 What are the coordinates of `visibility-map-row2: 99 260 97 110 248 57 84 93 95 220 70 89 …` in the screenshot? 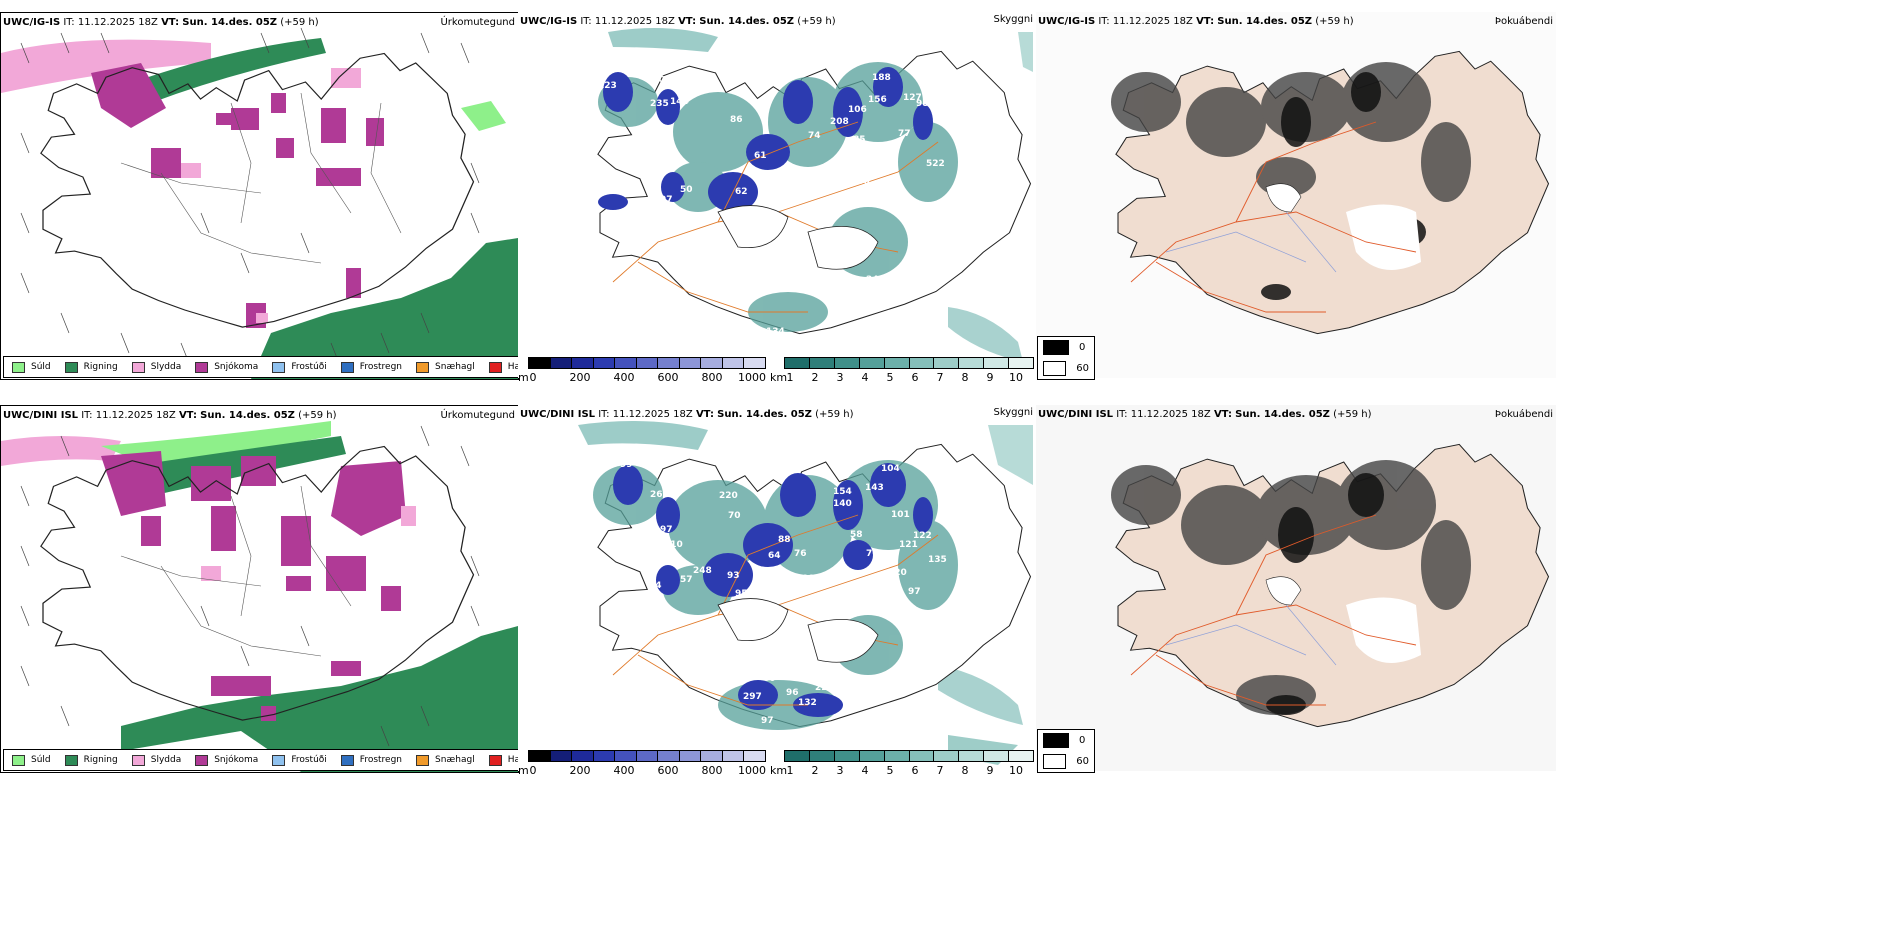 It's located at (805, 593).